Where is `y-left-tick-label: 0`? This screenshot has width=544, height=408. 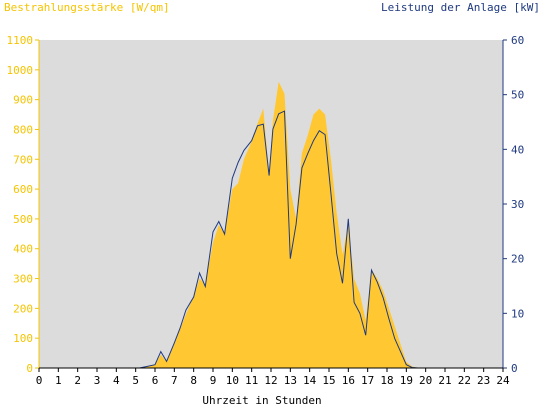
y-left-tick-label: 0 is located at coordinates (29, 368).